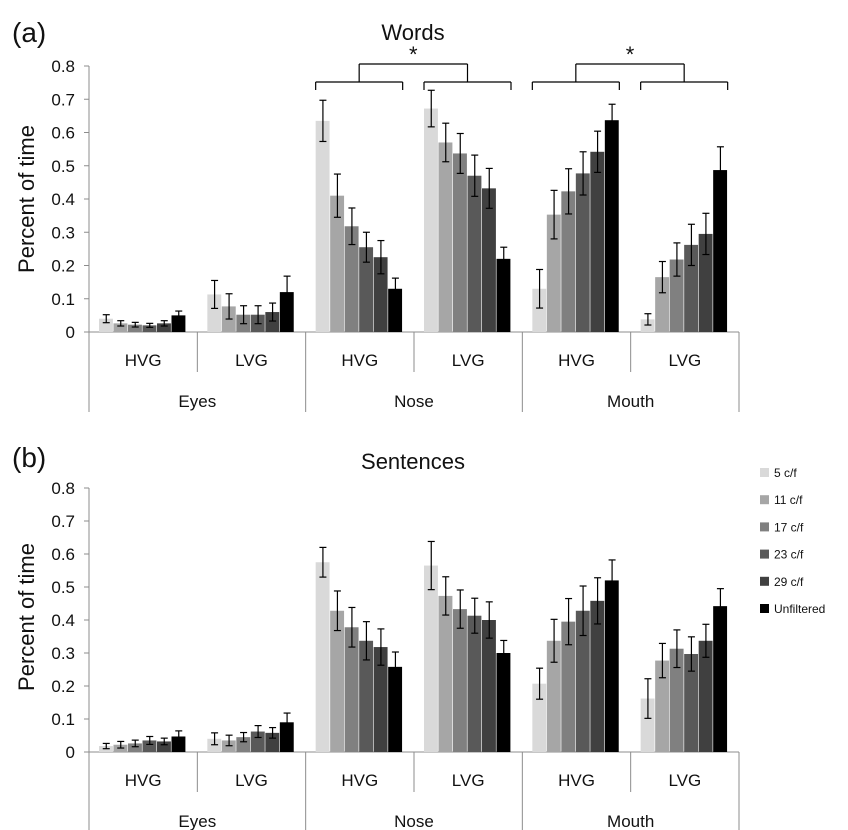 The height and width of the screenshot is (830, 848). I want to click on bar-mouth-lvg-unfiltered, so click(720, 679).